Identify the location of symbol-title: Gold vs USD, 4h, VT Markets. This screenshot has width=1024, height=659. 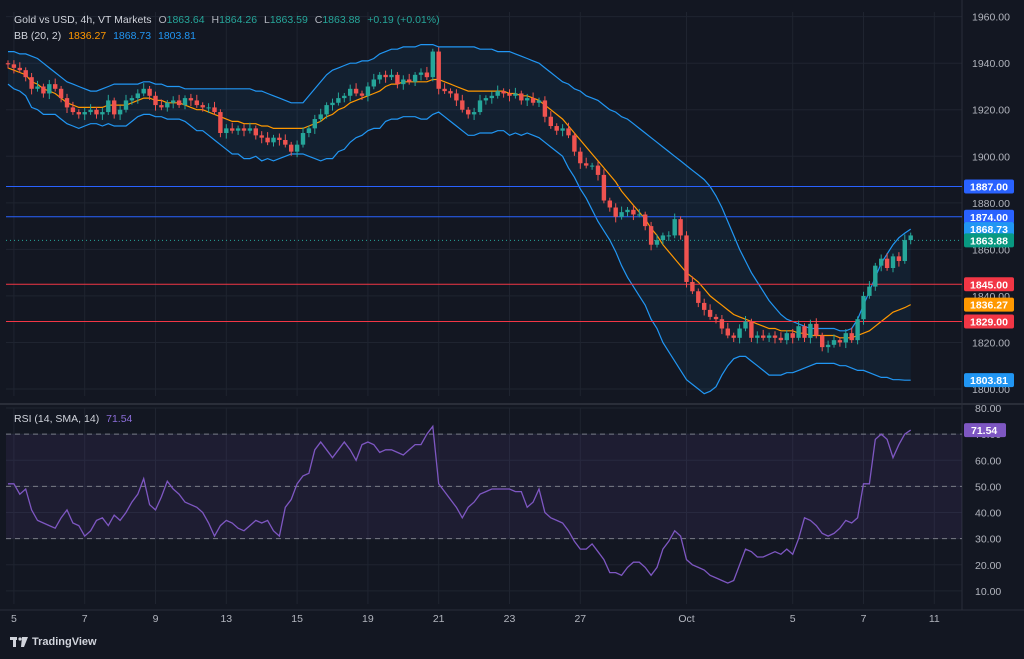
(83, 20).